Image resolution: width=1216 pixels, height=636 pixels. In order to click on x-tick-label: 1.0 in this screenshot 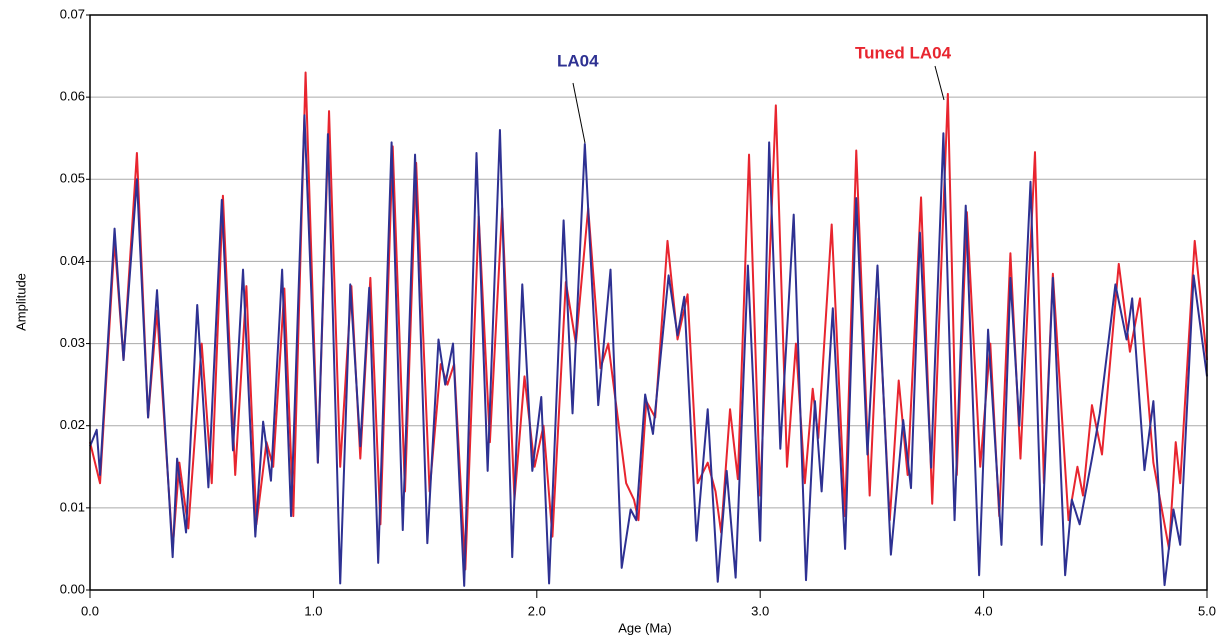, I will do `click(313, 610)`.